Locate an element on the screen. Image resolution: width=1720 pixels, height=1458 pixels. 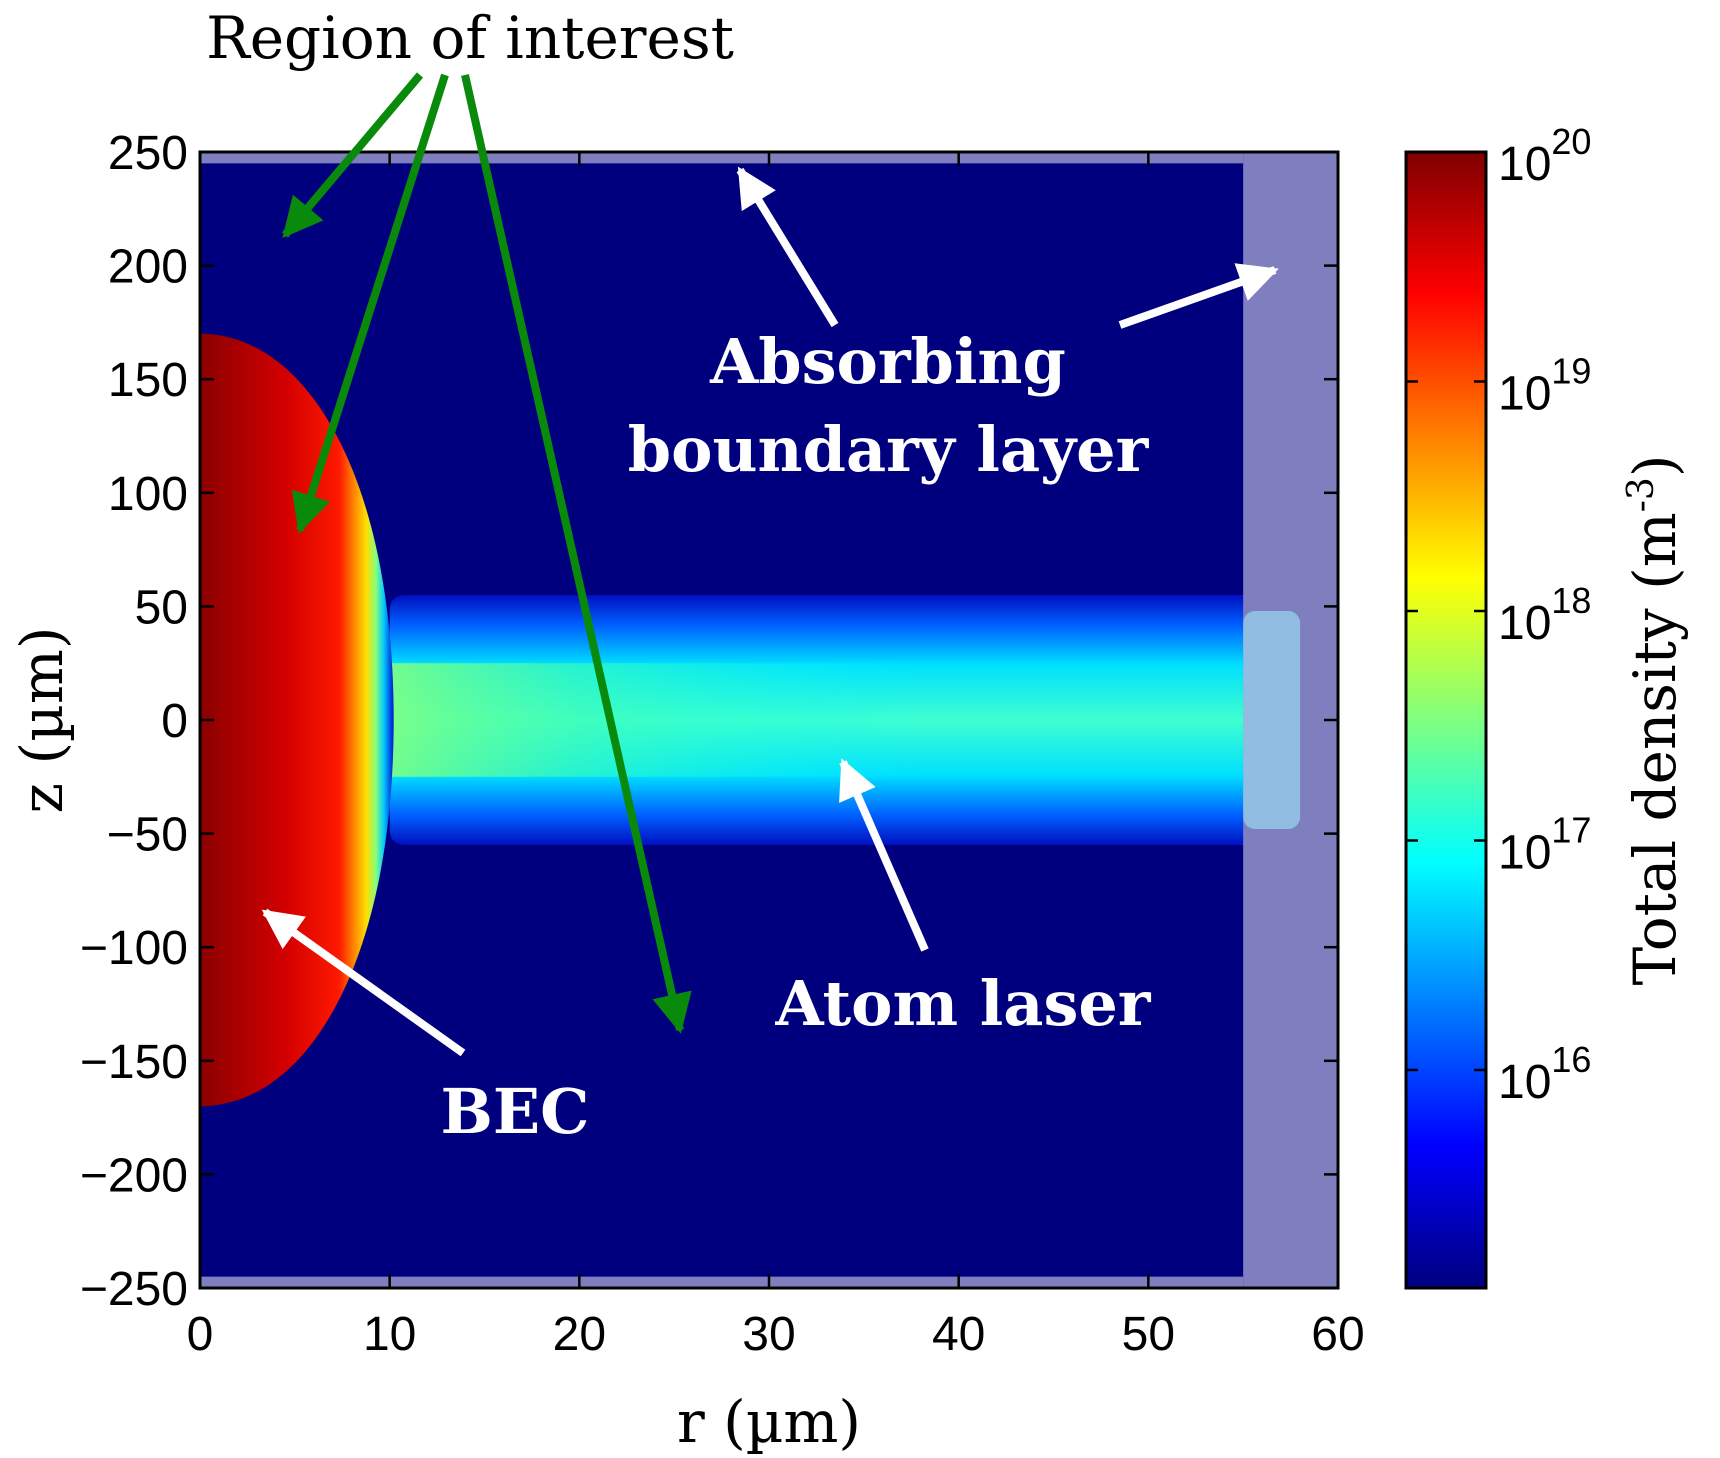
x-tick-label: 30 is located at coordinates (768, 1334).